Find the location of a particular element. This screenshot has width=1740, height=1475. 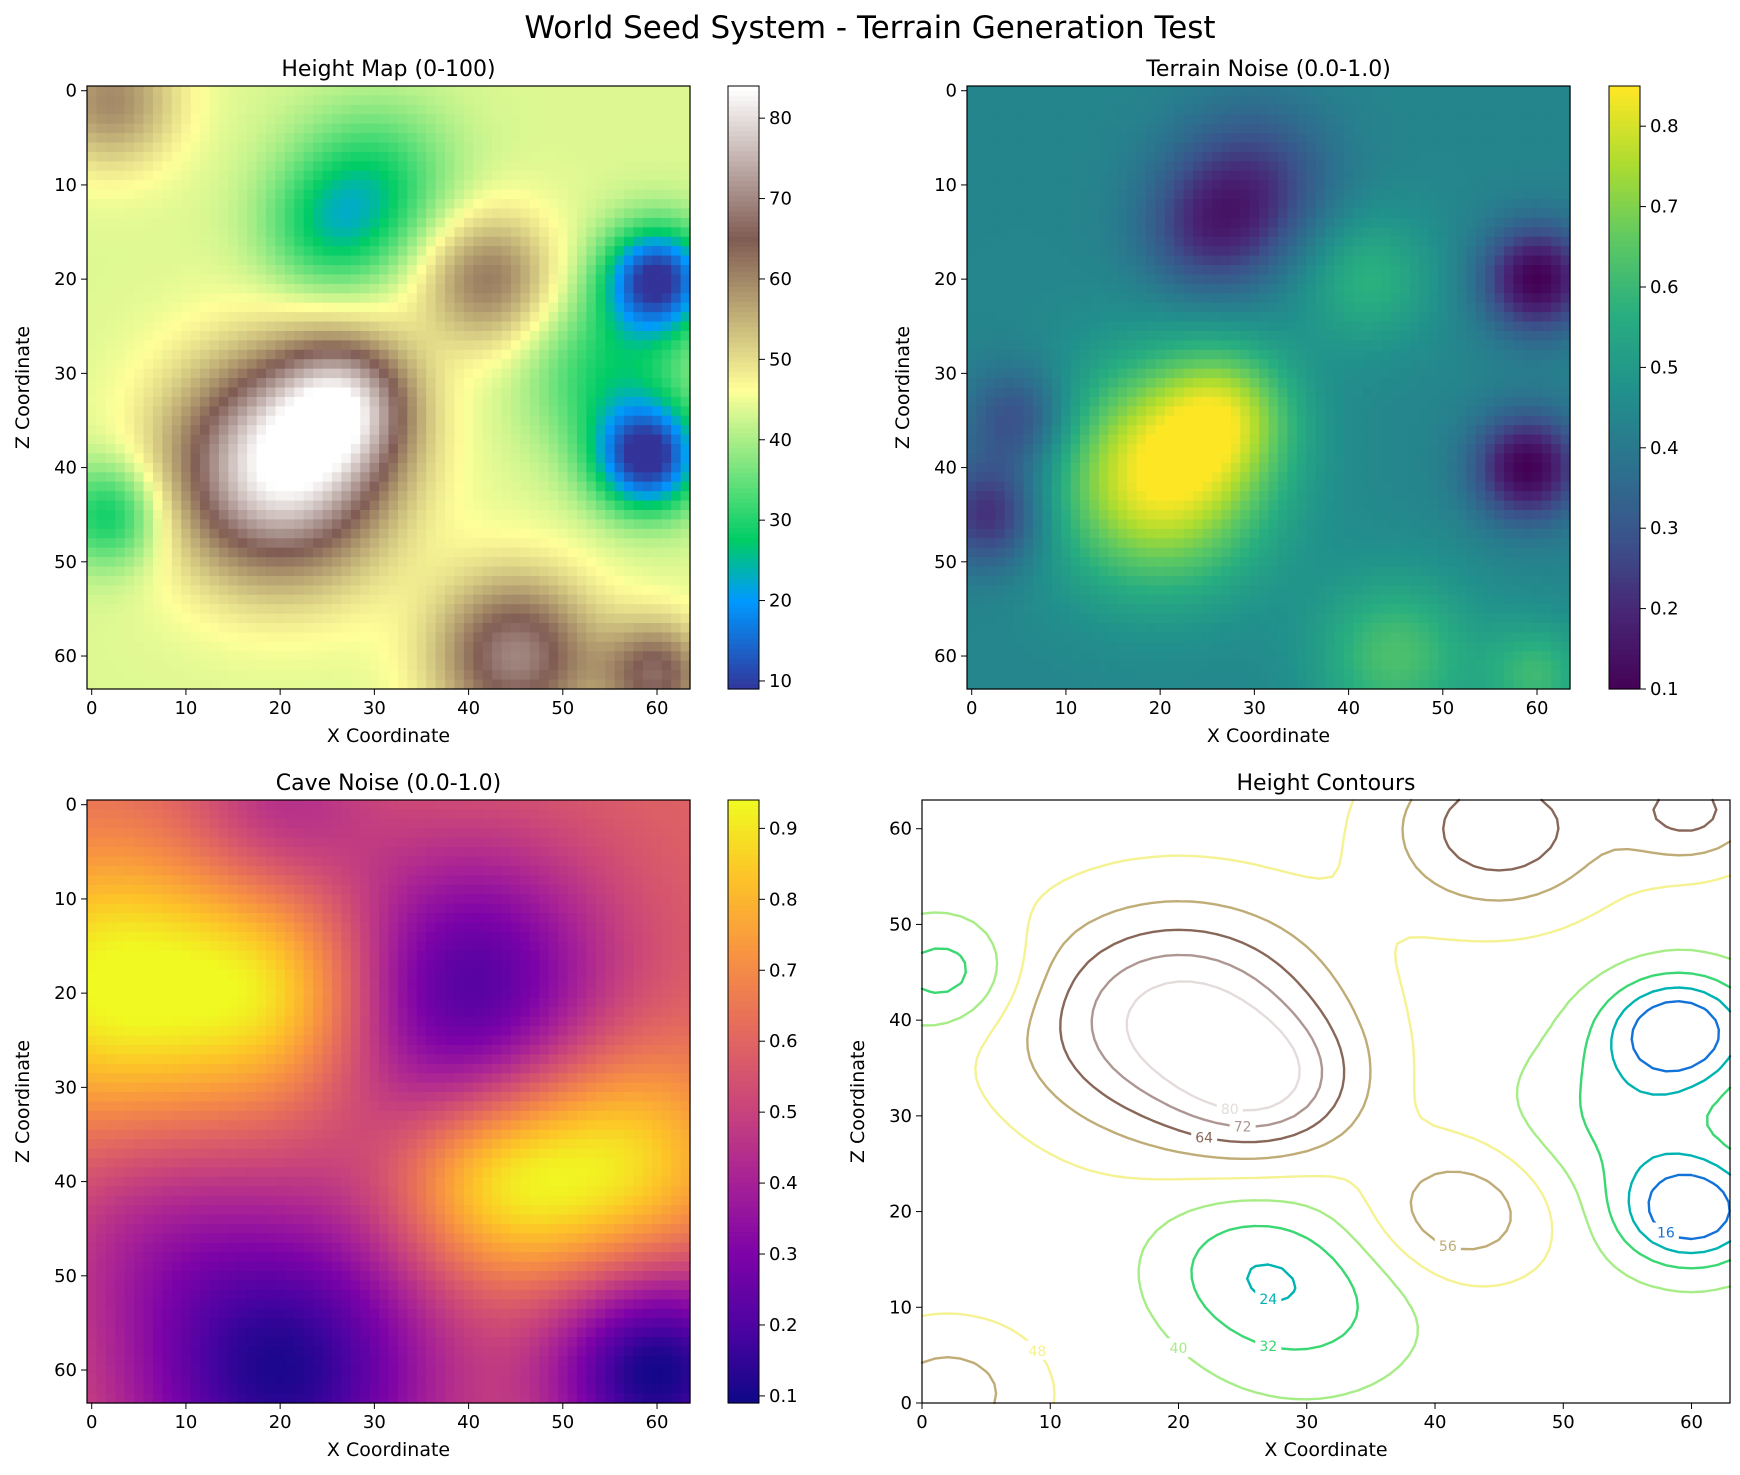

colorbar-step is located at coordinates (743, 184).